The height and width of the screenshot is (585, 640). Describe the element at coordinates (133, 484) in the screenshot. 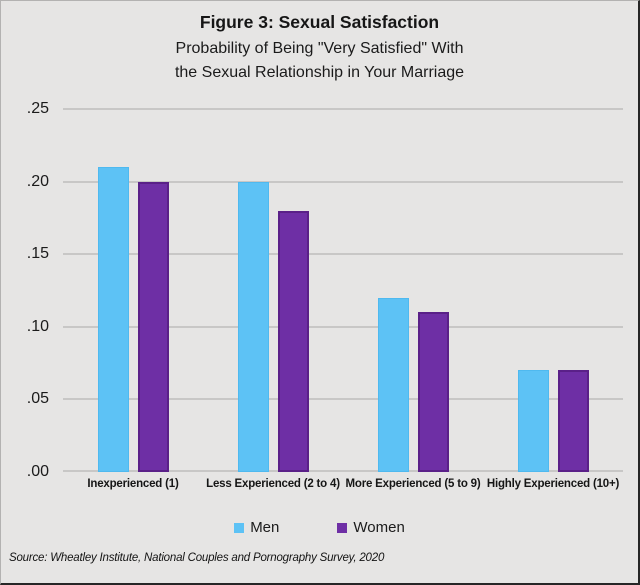

I see `x-axis-label: Inexperienced (1)` at that location.